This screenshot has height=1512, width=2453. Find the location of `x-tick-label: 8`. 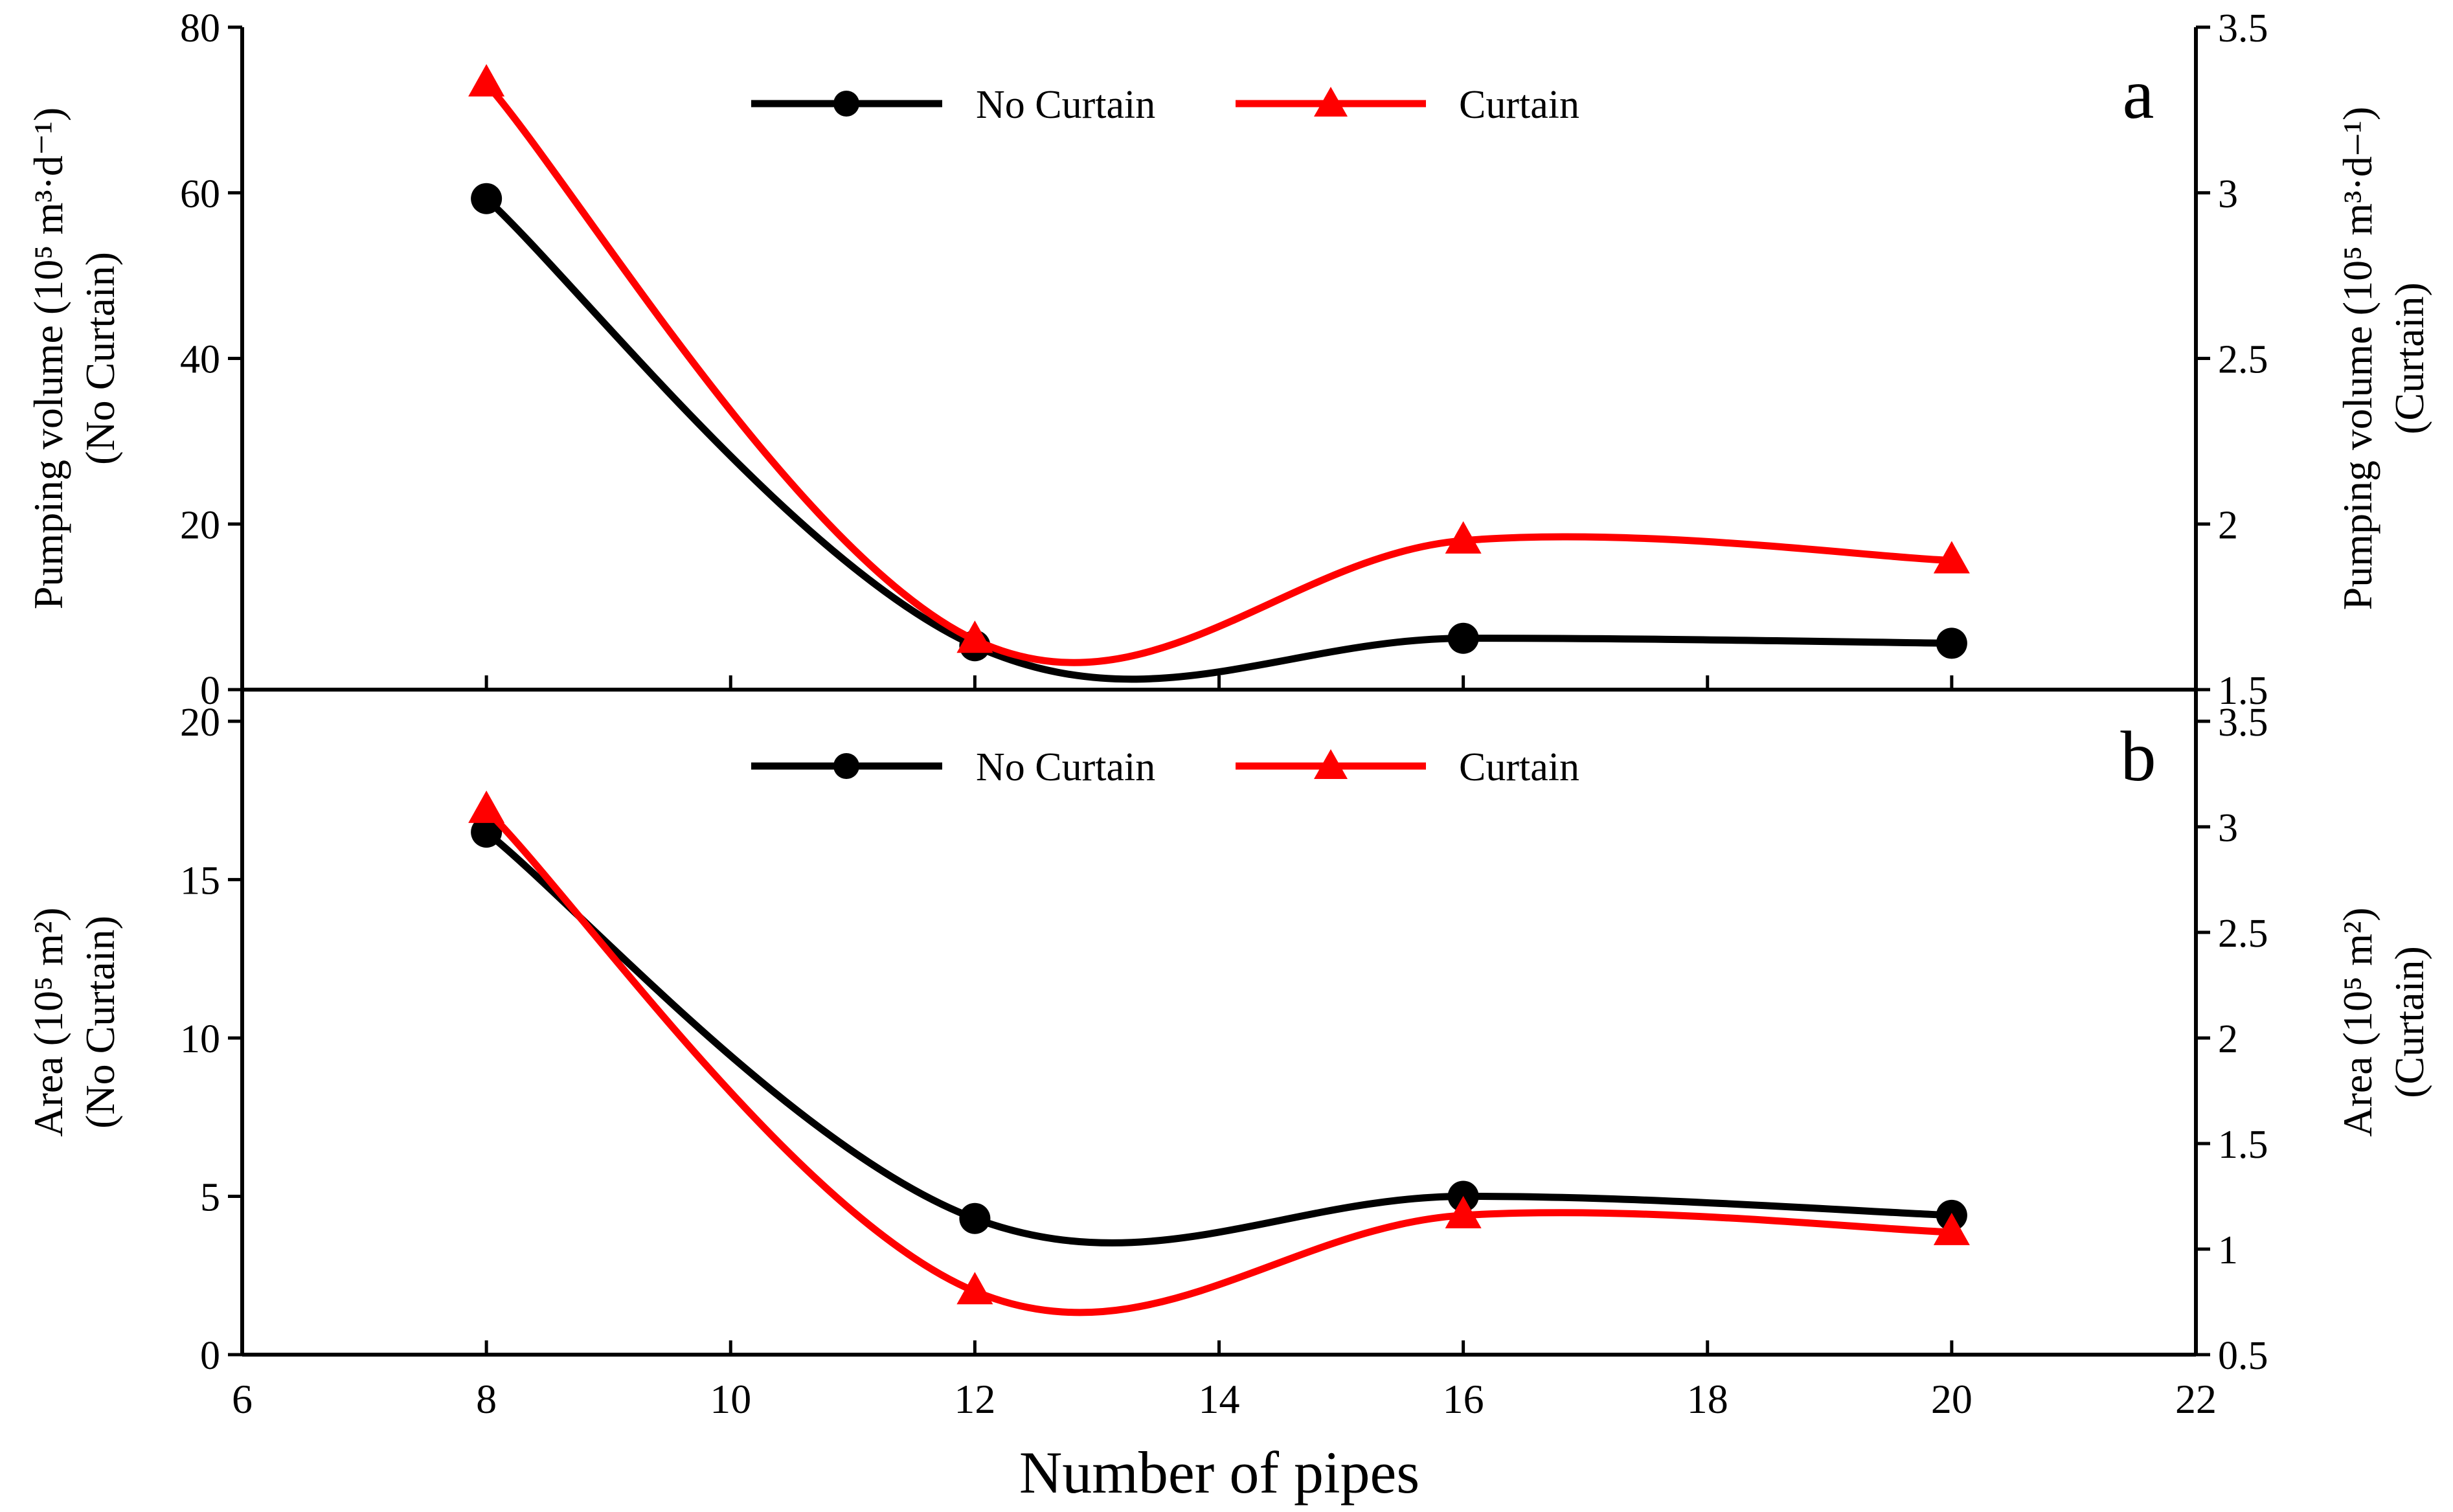

x-tick-label: 8 is located at coordinates (486, 1399).